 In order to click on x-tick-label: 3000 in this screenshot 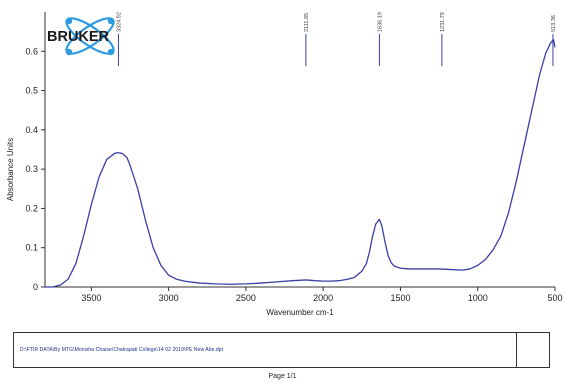, I will do `click(169, 298)`.